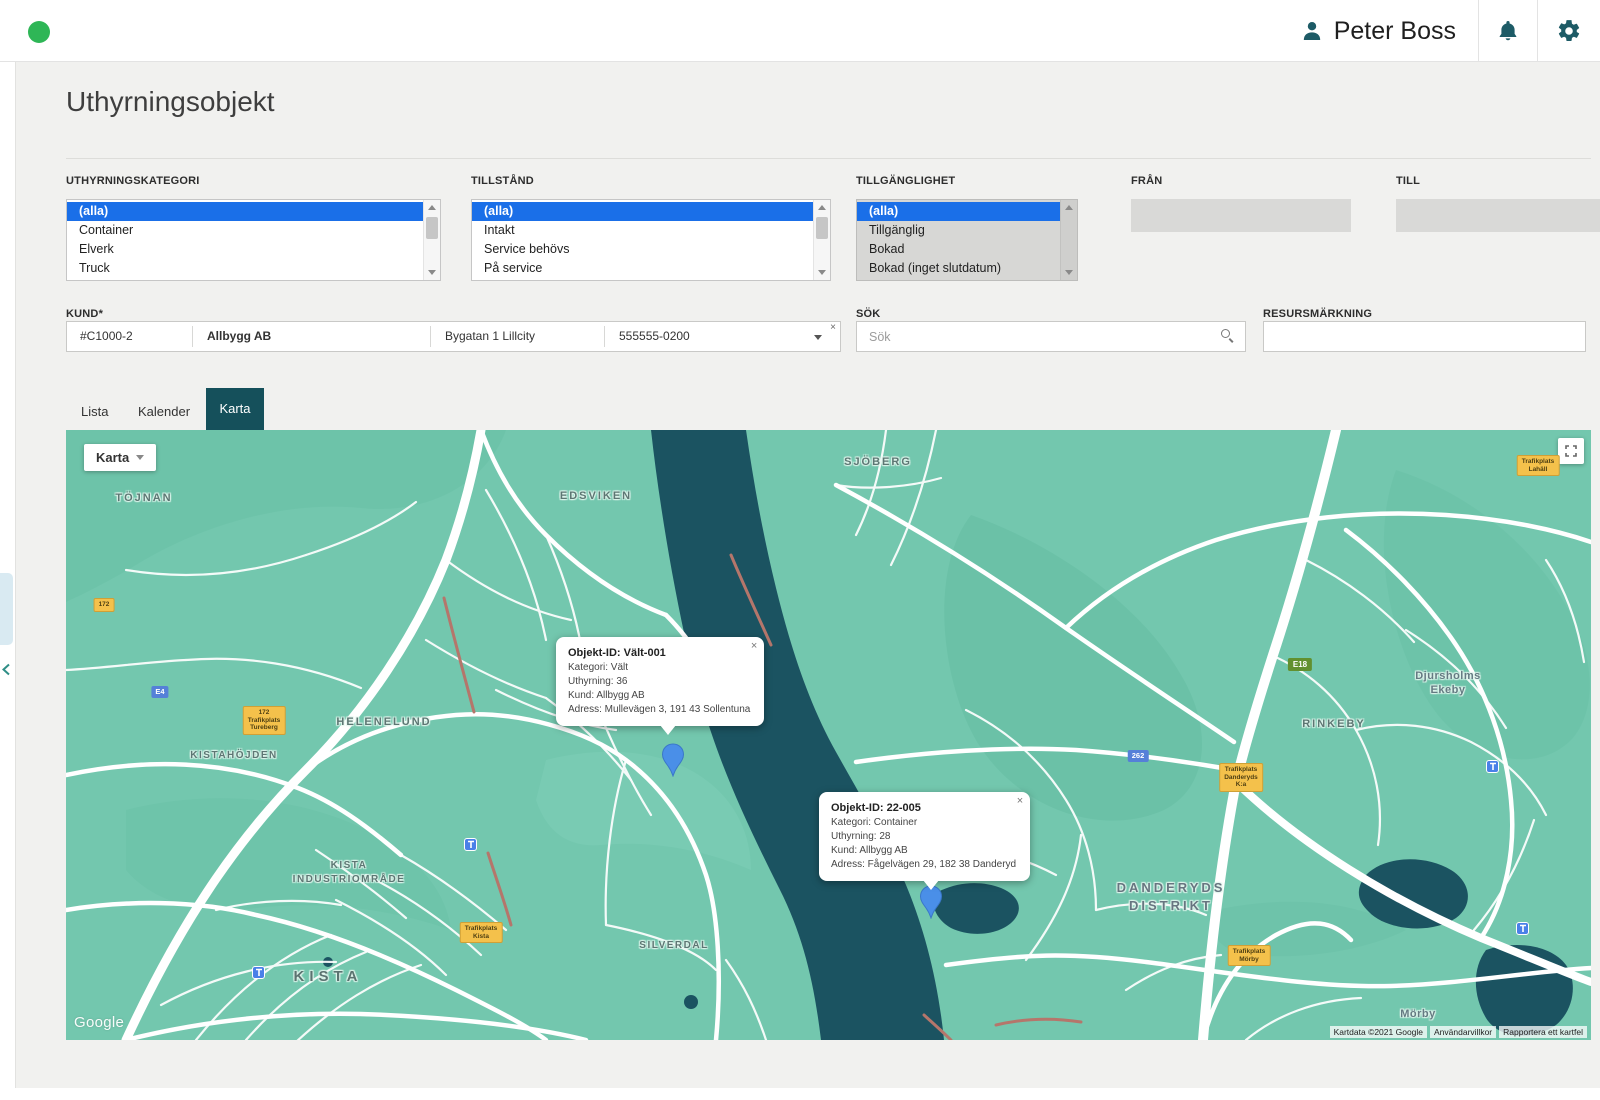 The width and height of the screenshot is (1600, 1100). Describe the element at coordinates (160, 692) in the screenshot. I see `road-shield: E4` at that location.